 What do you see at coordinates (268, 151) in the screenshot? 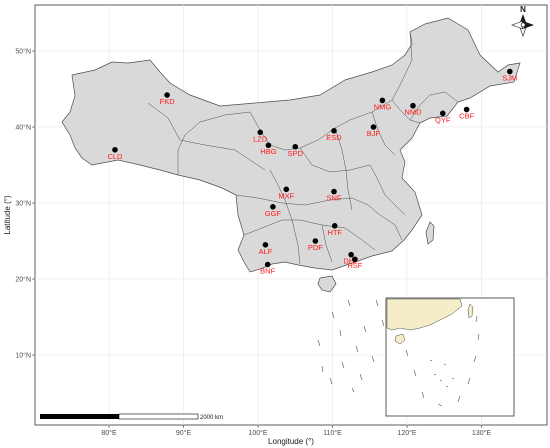
I see `site-label: HBG` at bounding box center [268, 151].